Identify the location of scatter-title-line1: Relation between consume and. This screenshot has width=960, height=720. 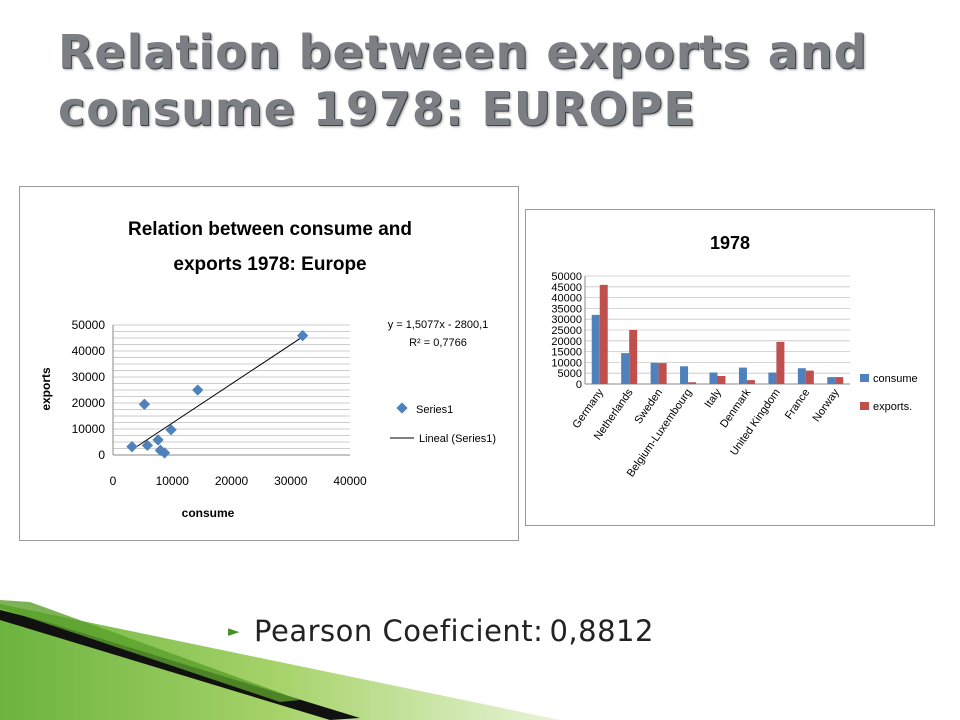
(270, 229).